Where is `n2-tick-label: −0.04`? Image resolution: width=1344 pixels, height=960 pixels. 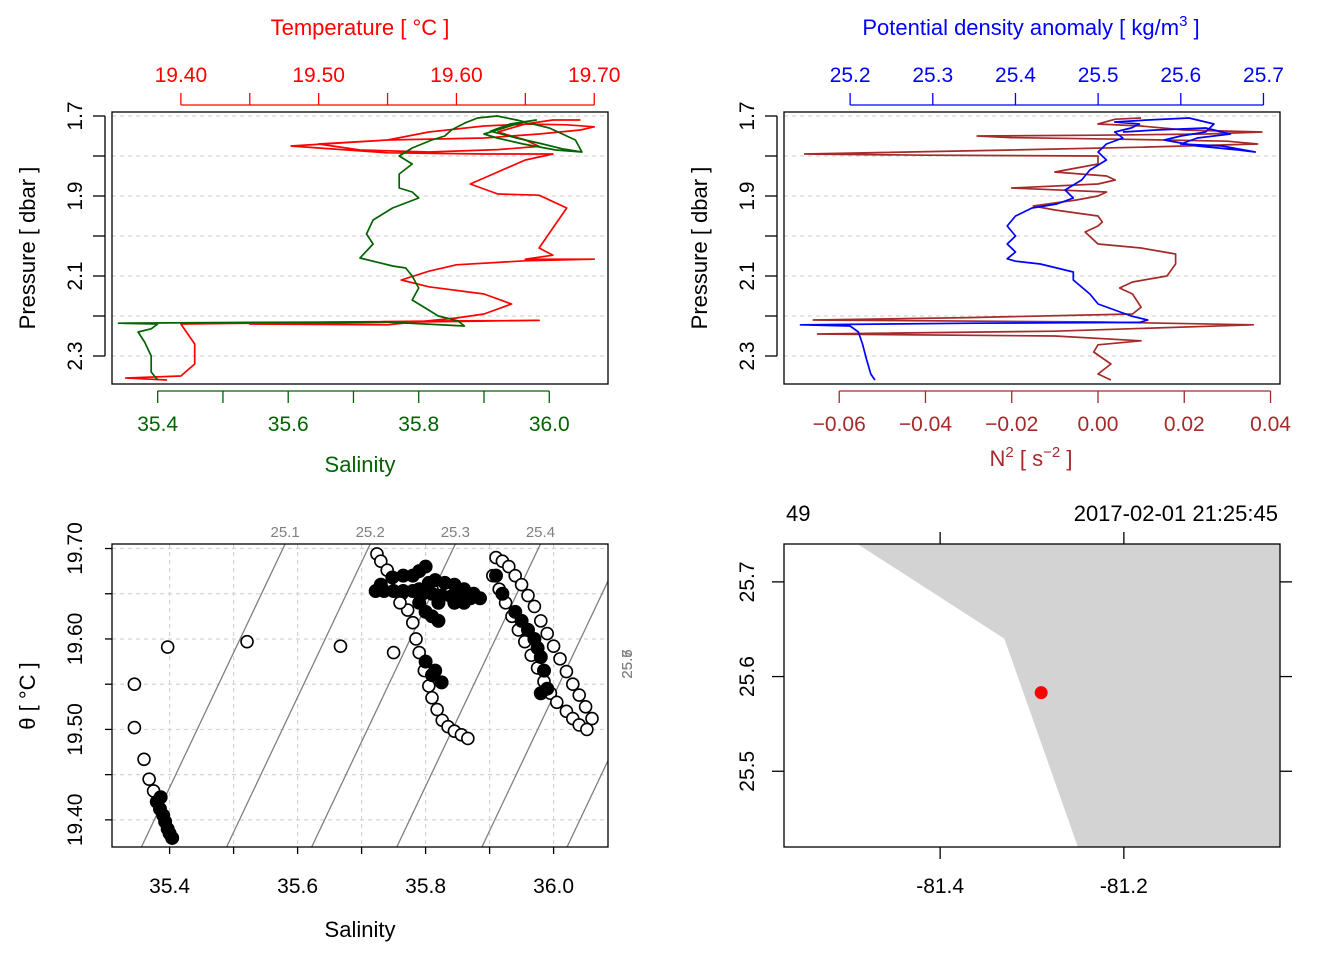 n2-tick-label: −0.04 is located at coordinates (925, 424).